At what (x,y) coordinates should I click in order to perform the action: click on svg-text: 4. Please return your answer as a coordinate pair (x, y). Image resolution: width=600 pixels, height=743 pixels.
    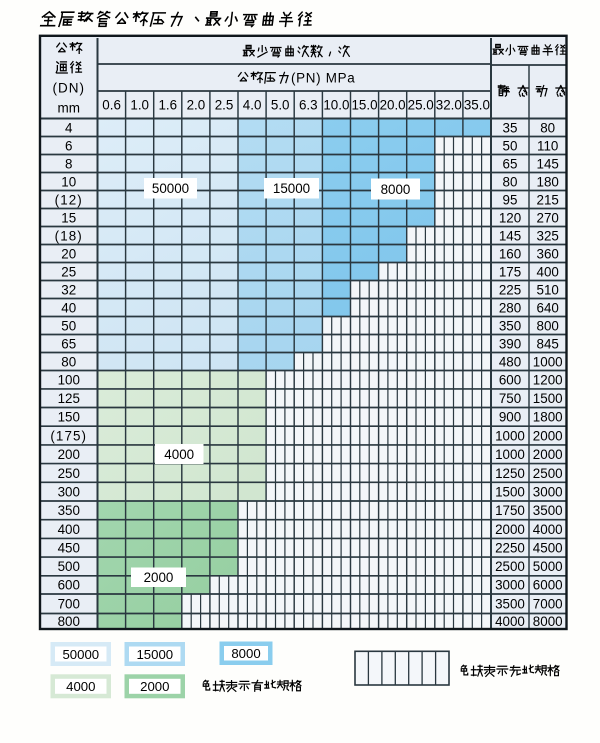
    Looking at the image, I should click on (69, 127).